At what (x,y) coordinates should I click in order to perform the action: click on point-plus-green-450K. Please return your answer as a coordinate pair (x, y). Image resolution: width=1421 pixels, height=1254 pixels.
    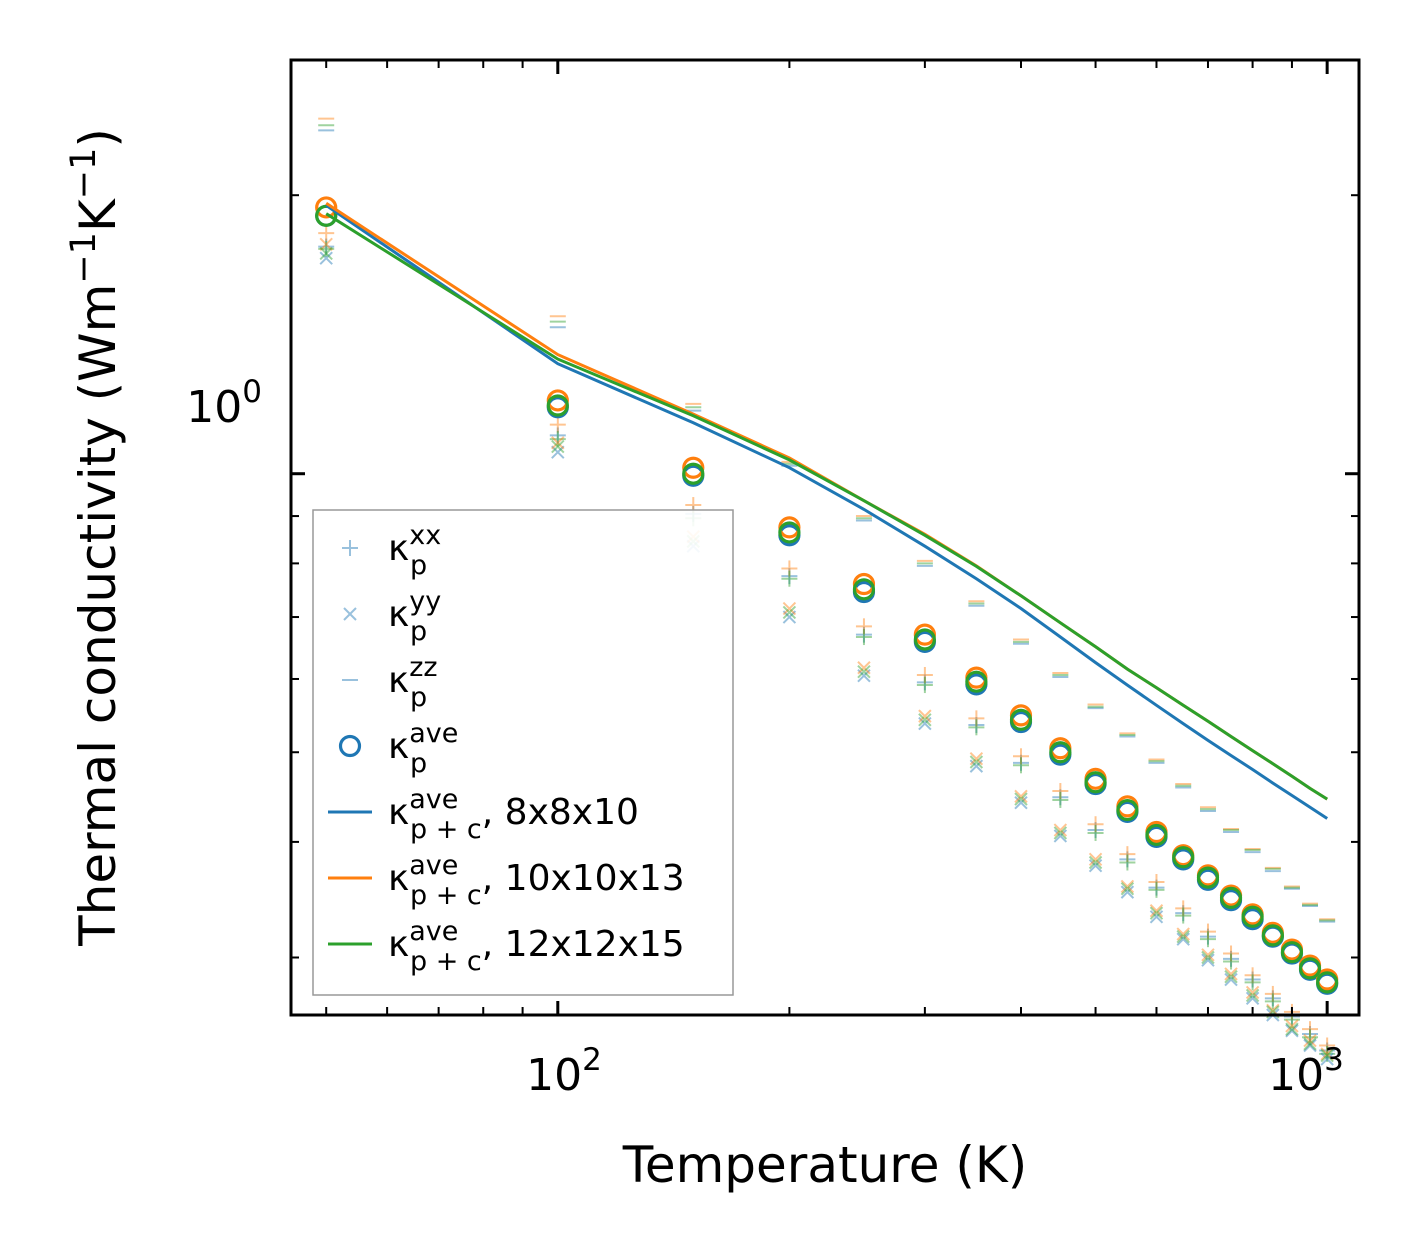
    Looking at the image, I should click on (1060, 799).